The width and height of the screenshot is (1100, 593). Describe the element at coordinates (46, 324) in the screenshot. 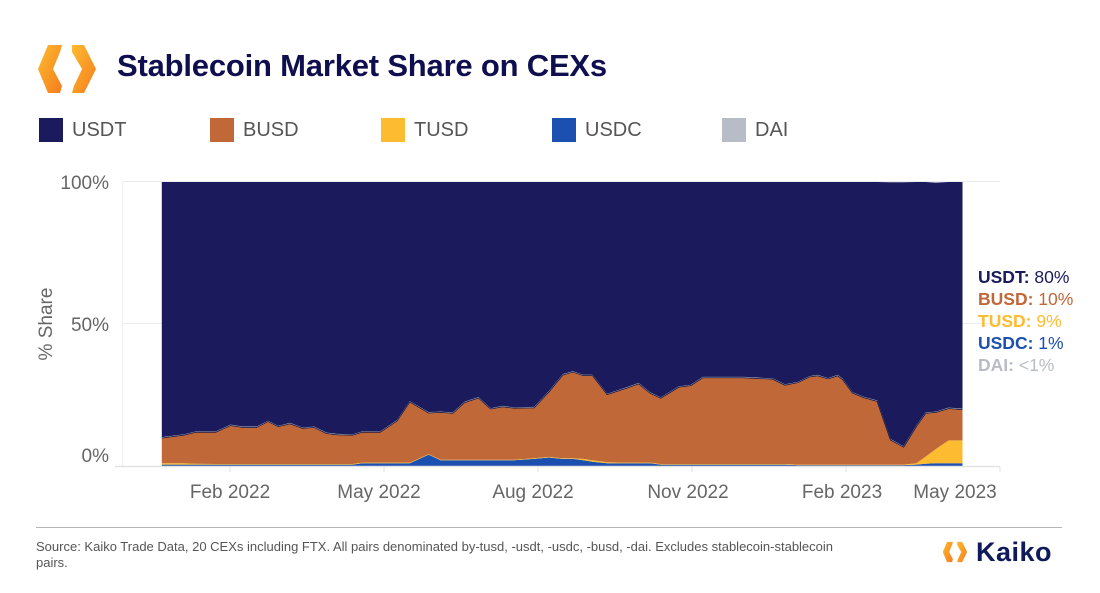

I see `y-axis-title: % Share` at that location.